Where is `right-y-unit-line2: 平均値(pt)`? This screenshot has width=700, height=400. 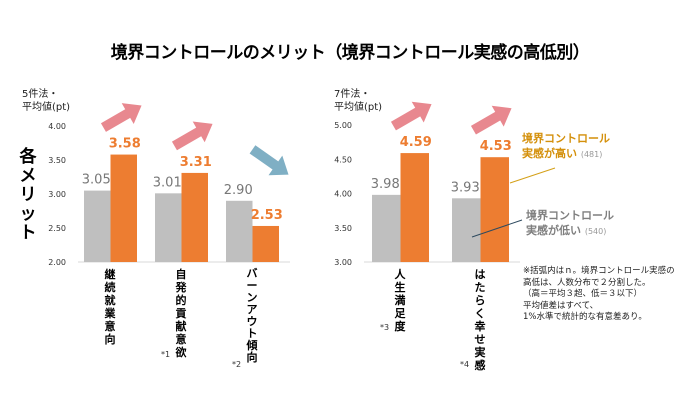 right-y-unit-line2: 平均値(pt) is located at coordinates (358, 107).